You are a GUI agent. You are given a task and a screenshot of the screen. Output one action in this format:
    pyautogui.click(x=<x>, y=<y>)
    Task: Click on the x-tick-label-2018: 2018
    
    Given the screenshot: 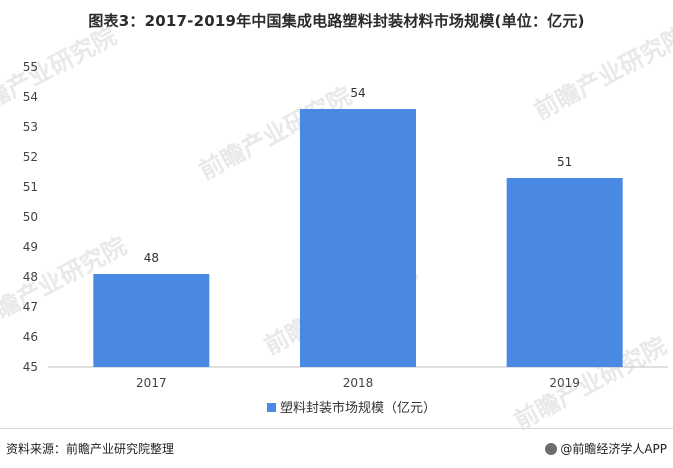 What is the action you would take?
    pyautogui.click(x=358, y=383)
    